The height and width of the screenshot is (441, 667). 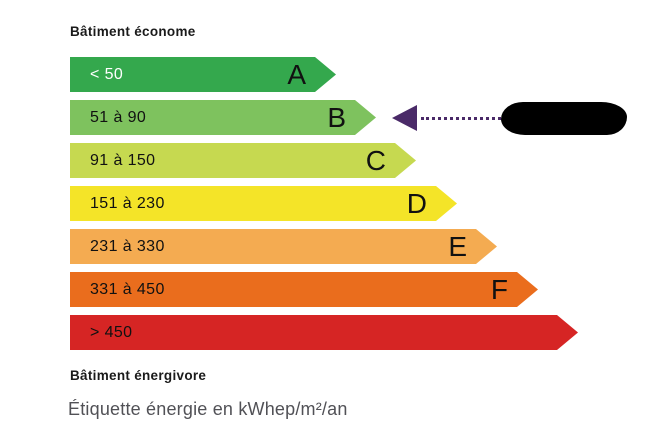 I want to click on energy-intensive-building-label: Bâtiment énergivore, so click(x=138, y=375).